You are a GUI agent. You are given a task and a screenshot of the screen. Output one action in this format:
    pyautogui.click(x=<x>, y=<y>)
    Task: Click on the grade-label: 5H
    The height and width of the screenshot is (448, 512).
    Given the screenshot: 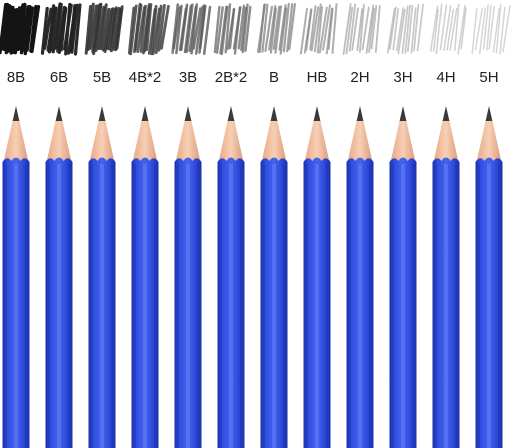 What is the action you would take?
    pyautogui.click(x=488, y=77)
    